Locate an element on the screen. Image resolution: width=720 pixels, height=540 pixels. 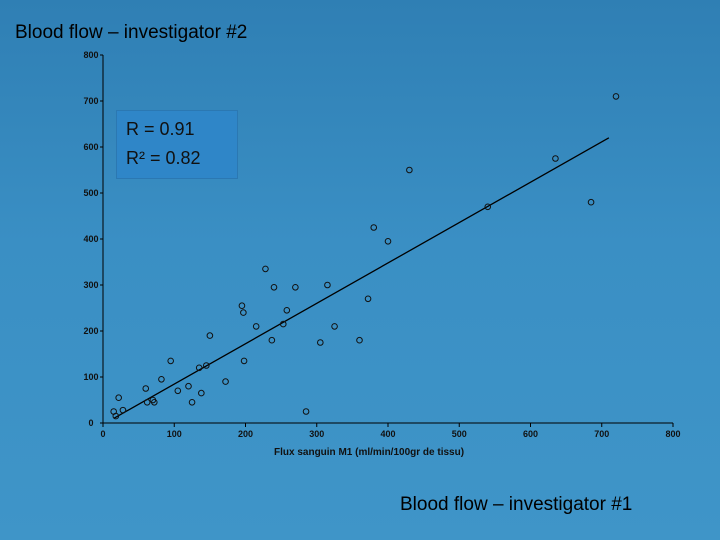
x-tick-label: 100 is located at coordinates (174, 434).